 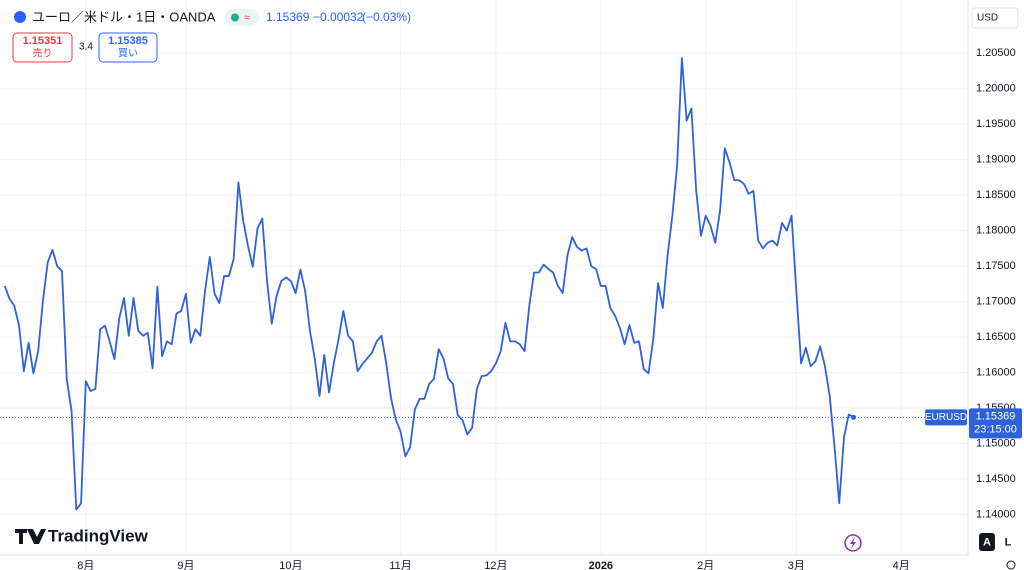 I want to click on lightning-button, so click(x=853, y=543).